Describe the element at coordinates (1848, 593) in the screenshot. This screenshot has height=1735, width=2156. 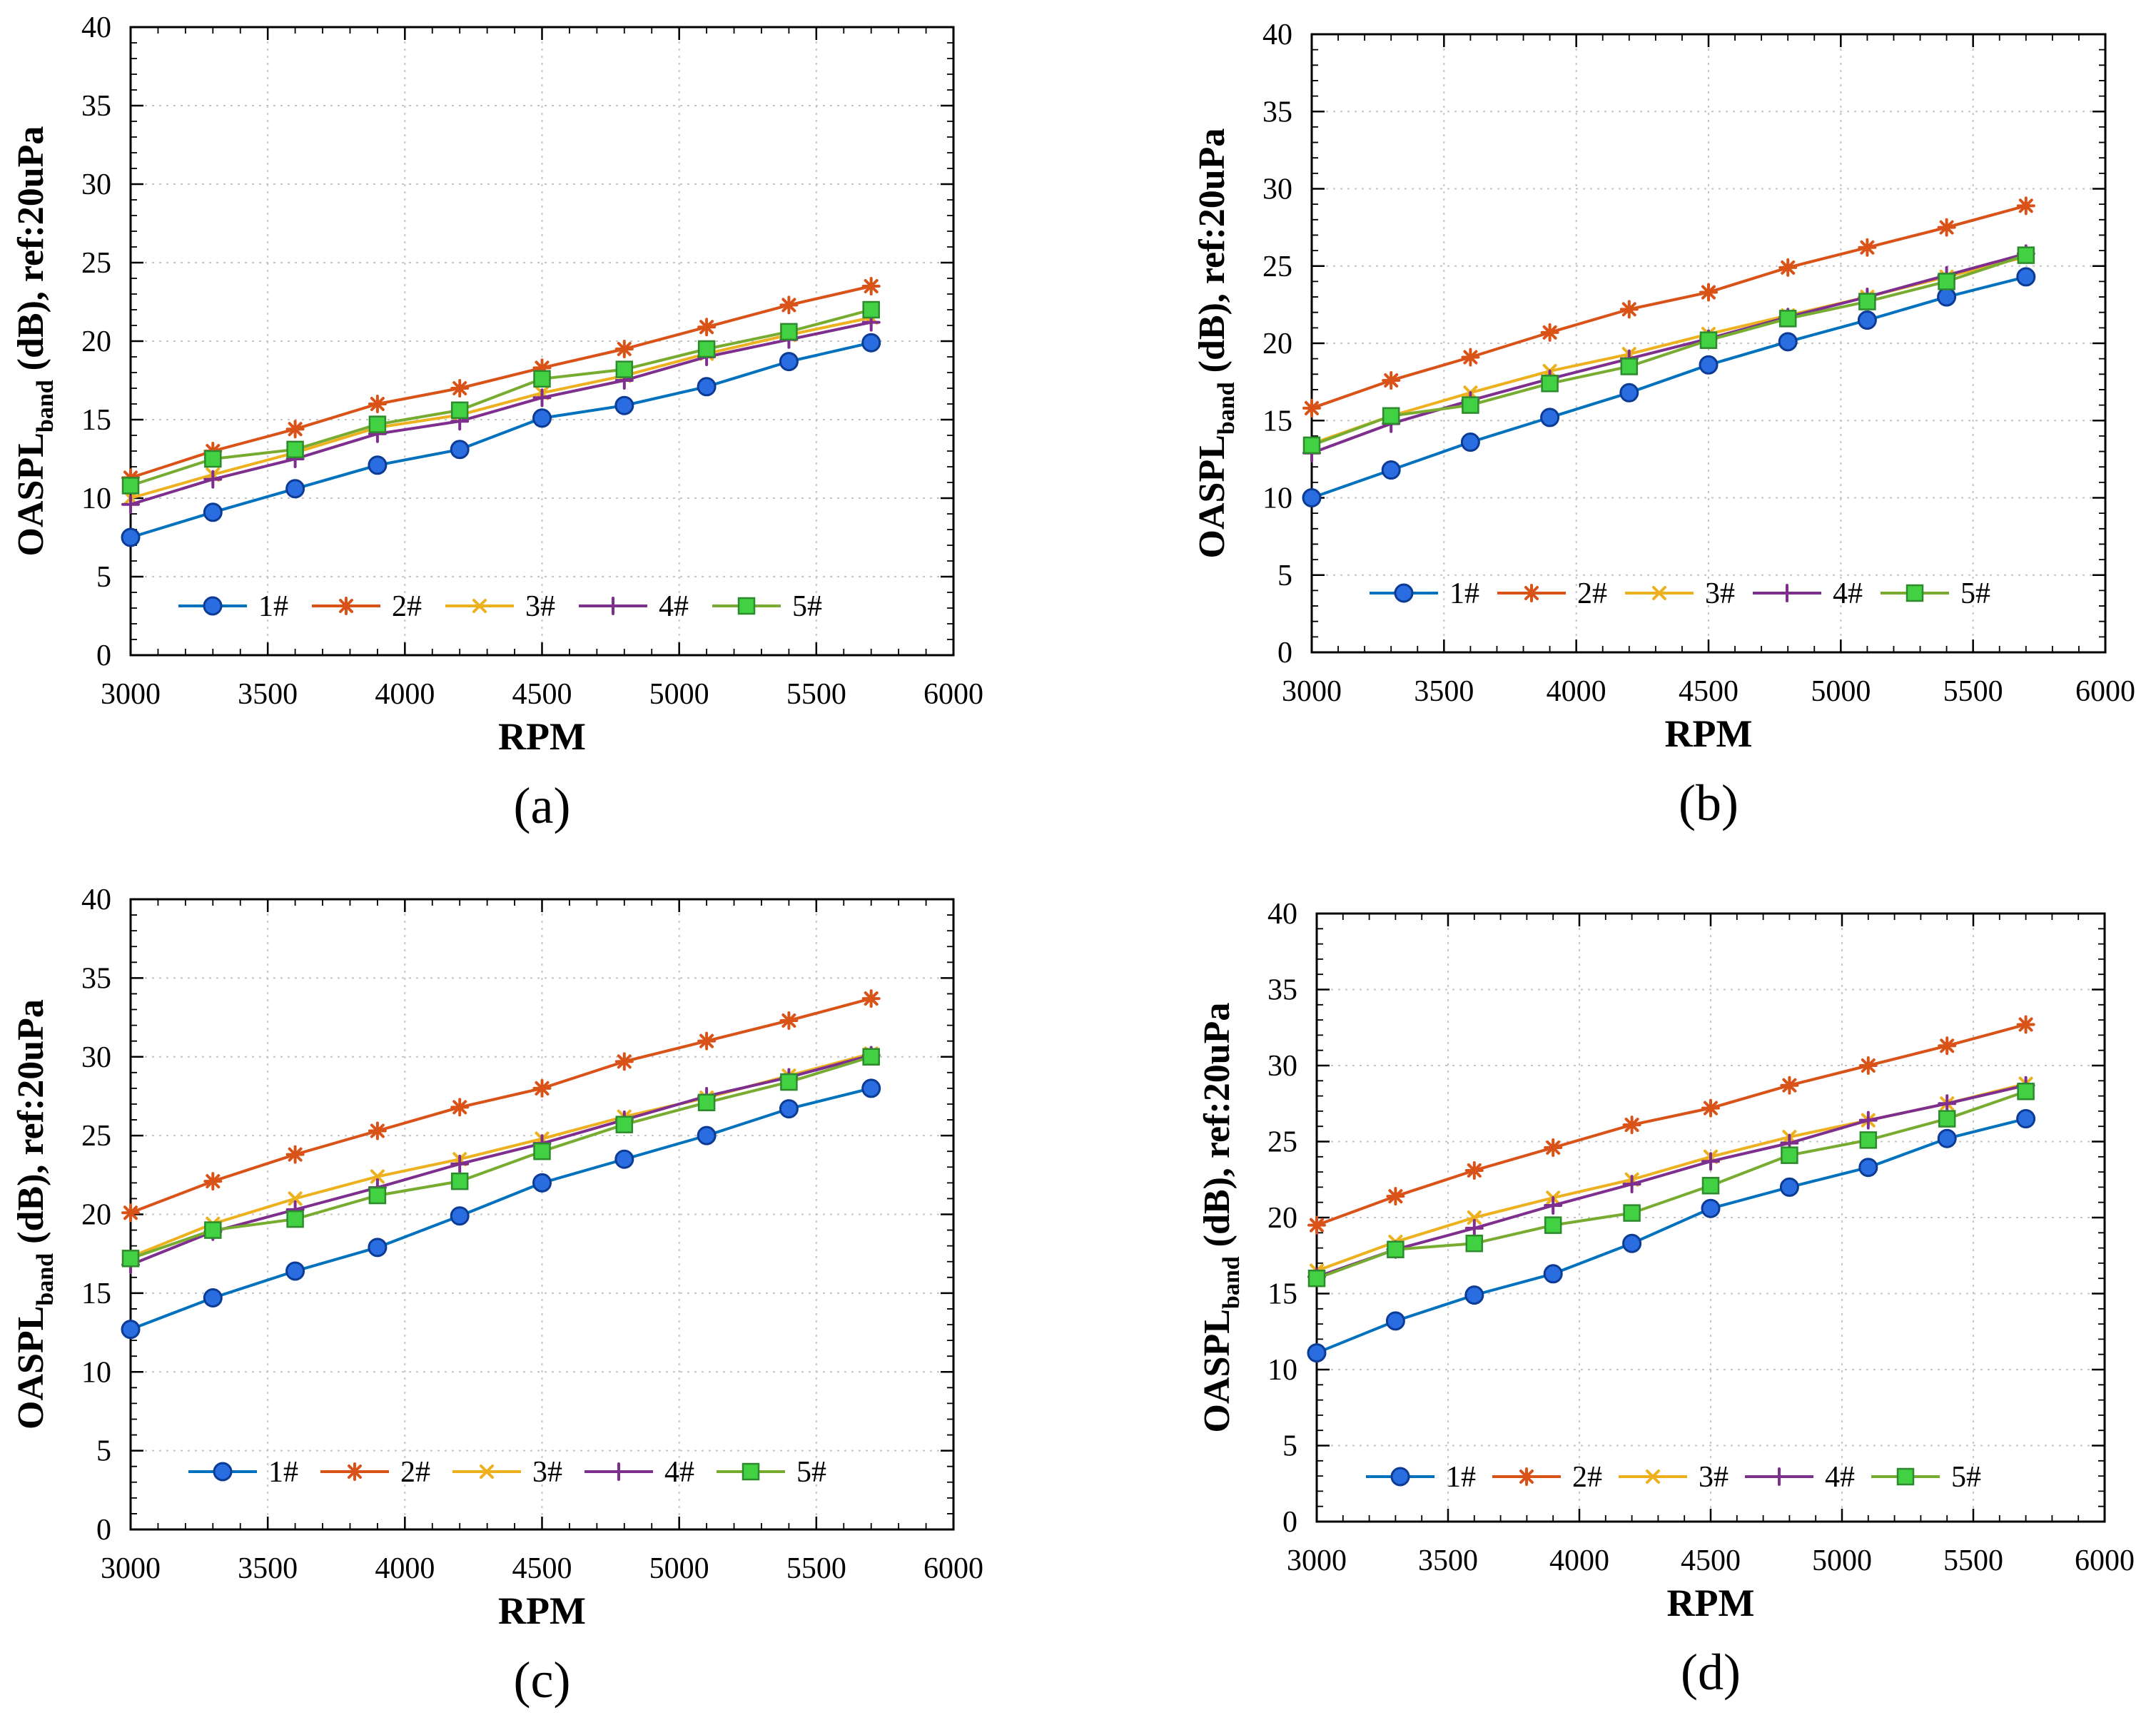
I see `legend-label-4: 4#` at that location.